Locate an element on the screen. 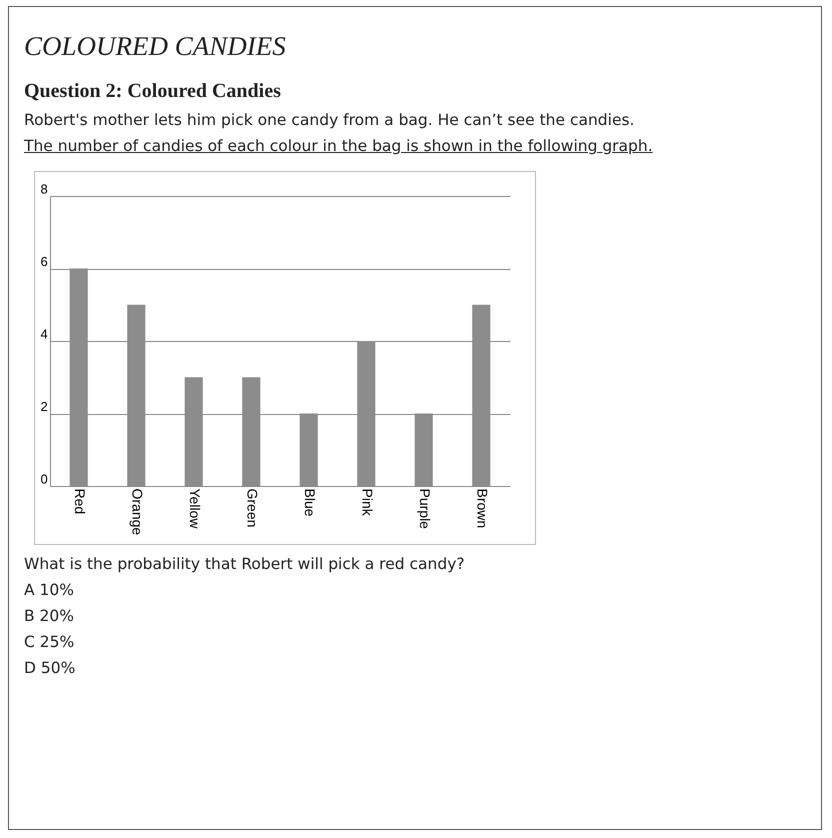 The height and width of the screenshot is (838, 832). x-tick-label: Pink is located at coordinates (367, 502).